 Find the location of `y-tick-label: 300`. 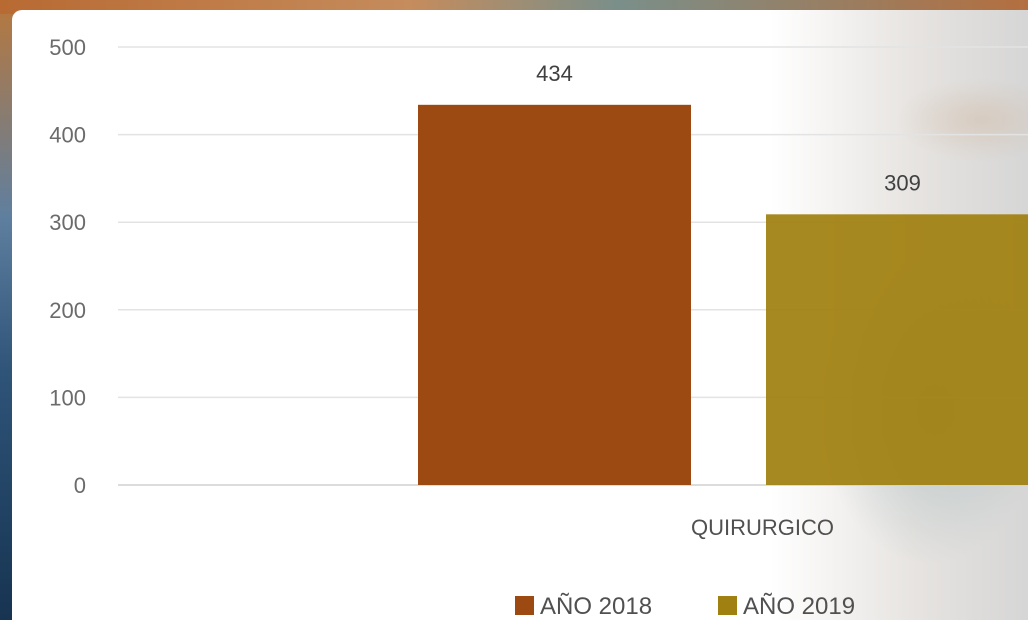

y-tick-label: 300 is located at coordinates (67, 222).